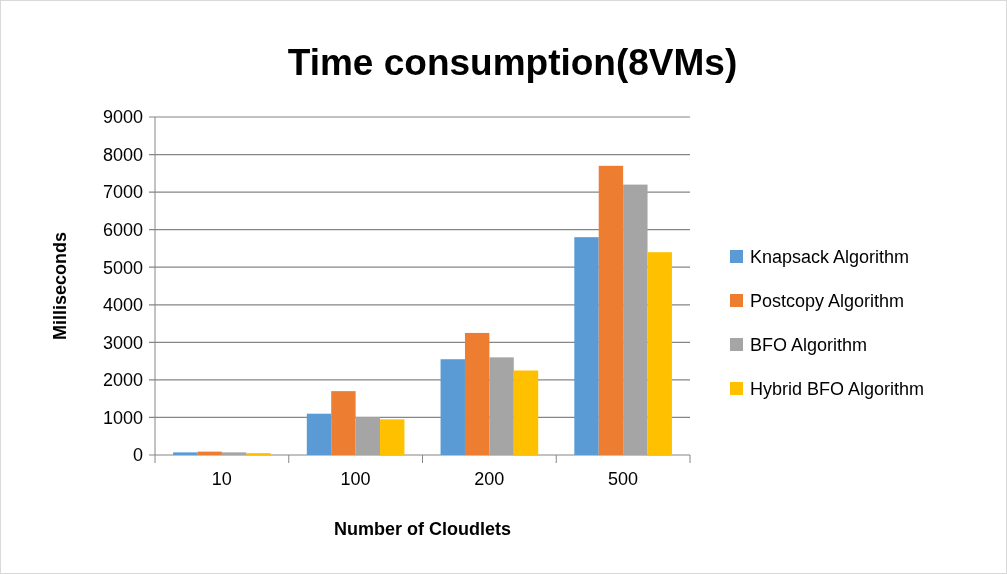 Image resolution: width=1007 pixels, height=574 pixels. I want to click on y-tick-label: 7000, so click(122, 192).